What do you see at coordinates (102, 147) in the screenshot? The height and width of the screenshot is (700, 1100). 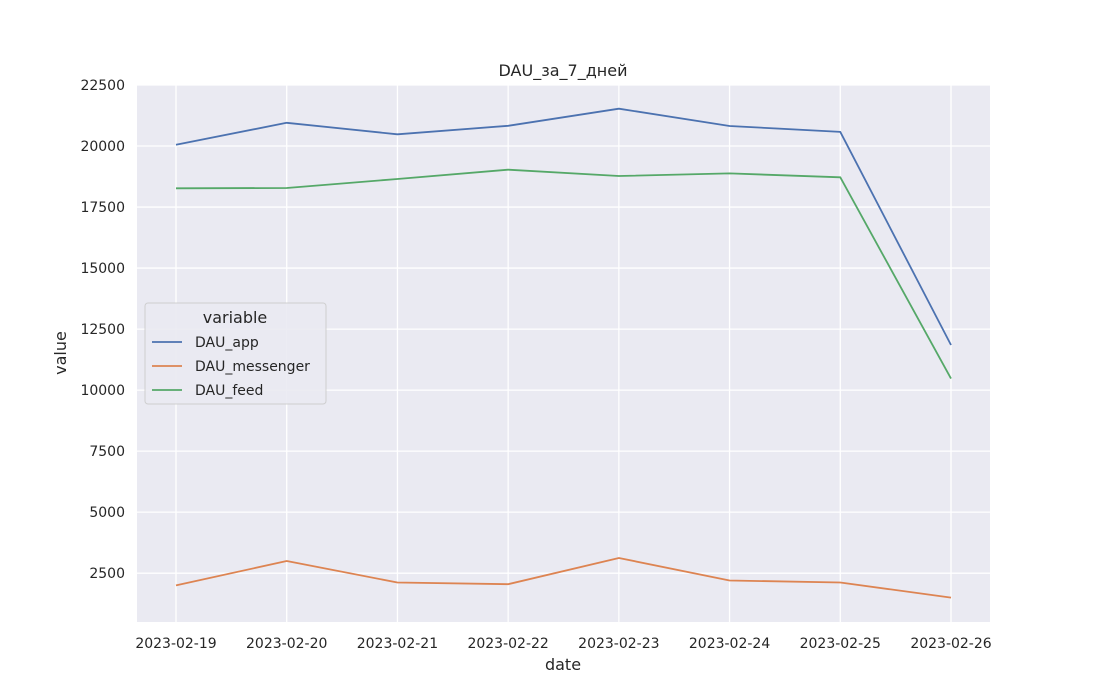 I see `y-tick-label: 20000` at bounding box center [102, 147].